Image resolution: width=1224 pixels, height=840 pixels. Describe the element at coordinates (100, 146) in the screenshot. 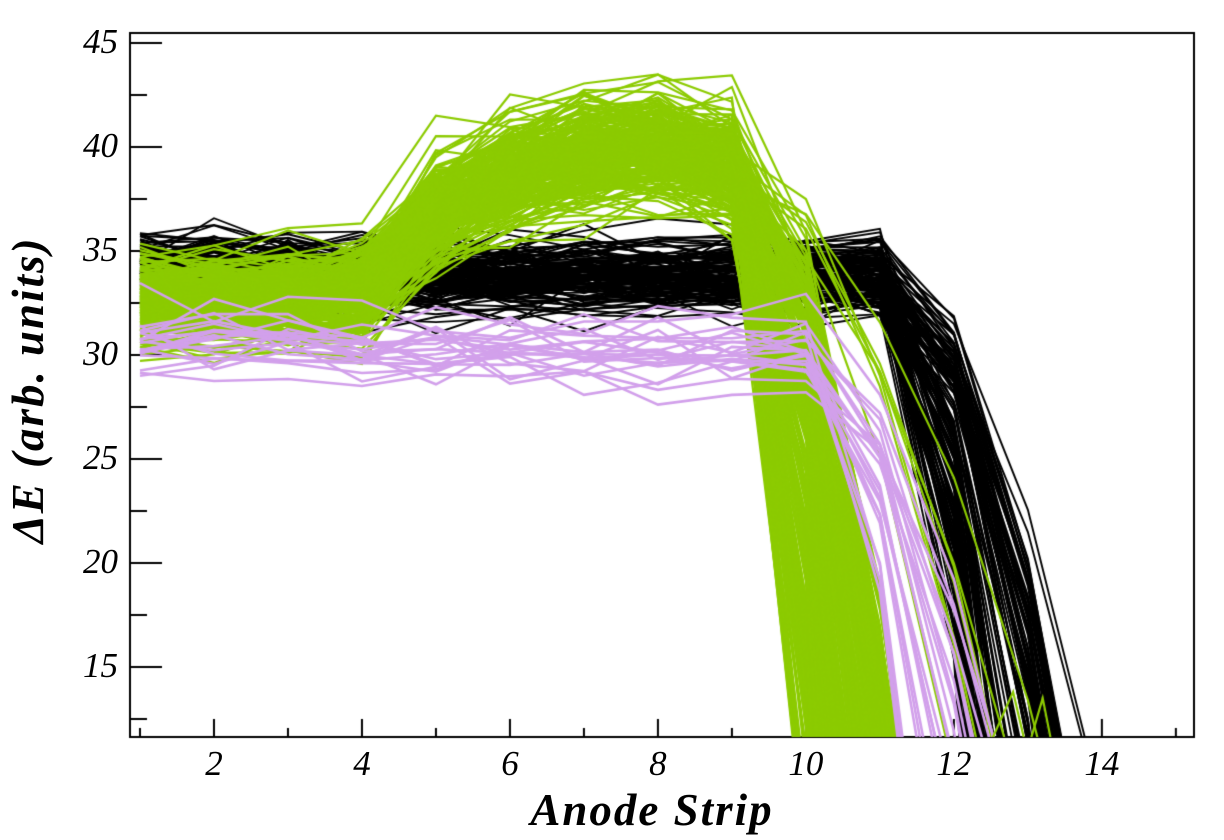

I see `y-tick-label: 40` at that location.